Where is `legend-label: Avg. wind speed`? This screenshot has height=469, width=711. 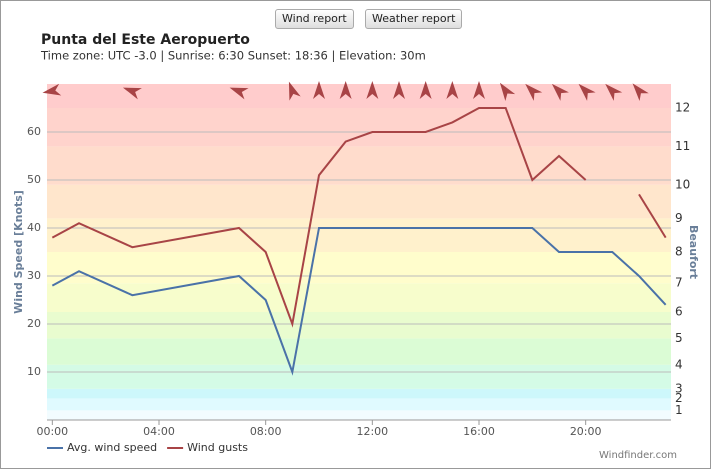
legend-label: Avg. wind speed is located at coordinates (112, 447).